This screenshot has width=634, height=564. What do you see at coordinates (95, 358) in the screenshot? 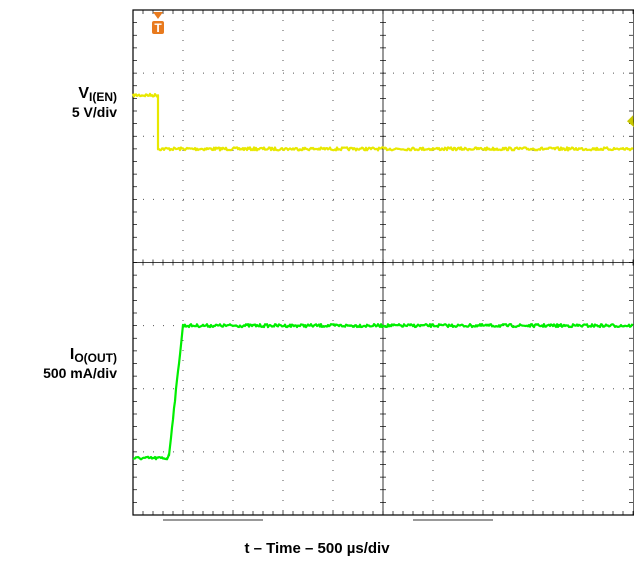
I see `channel-2-subscript: O(OUT)` at bounding box center [95, 358].